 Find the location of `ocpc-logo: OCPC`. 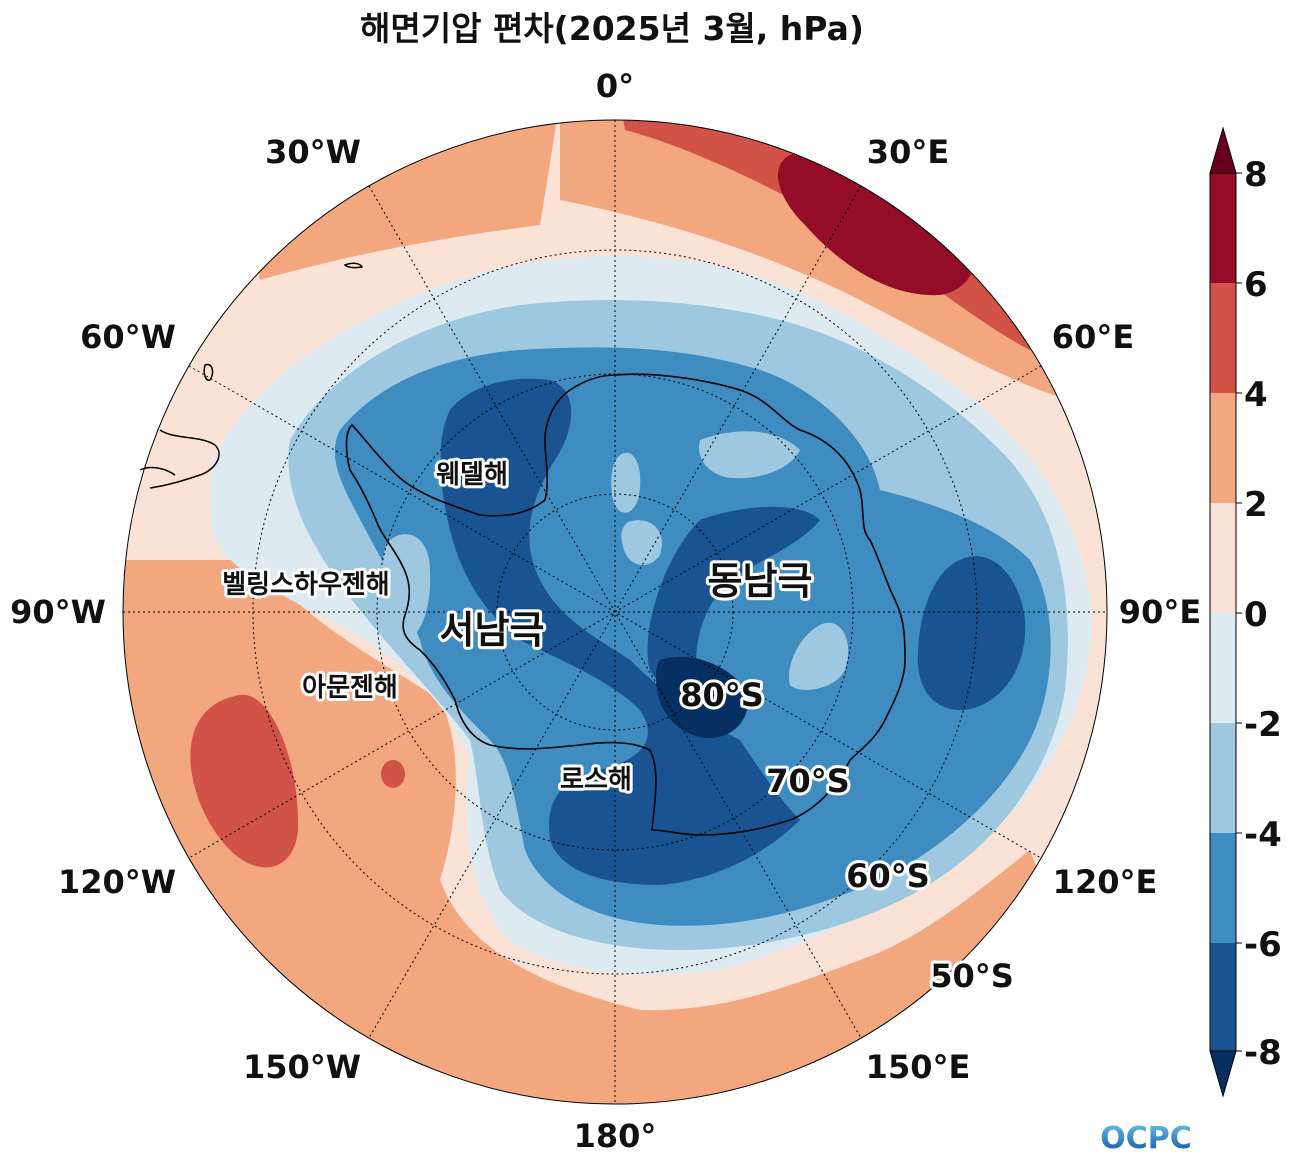

ocpc-logo: OCPC is located at coordinates (1146, 1138).